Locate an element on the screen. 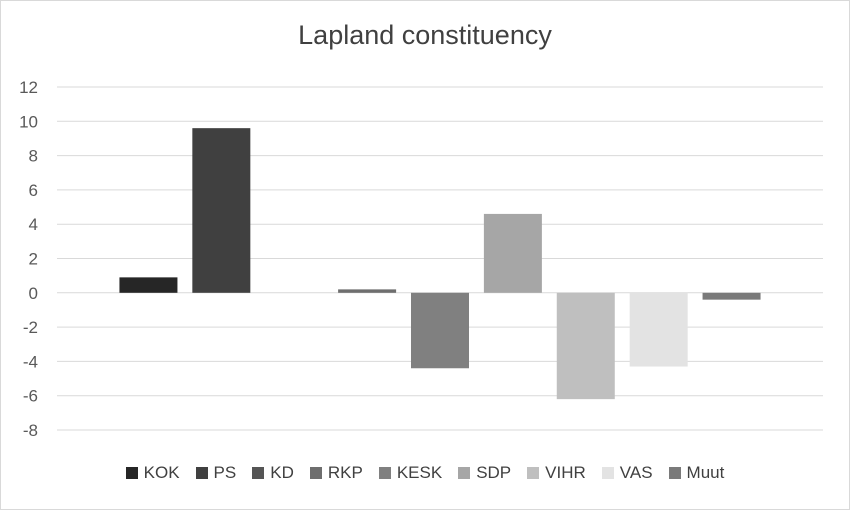 Image resolution: width=850 pixels, height=510 pixels. legend-label: RKP is located at coordinates (345, 472).